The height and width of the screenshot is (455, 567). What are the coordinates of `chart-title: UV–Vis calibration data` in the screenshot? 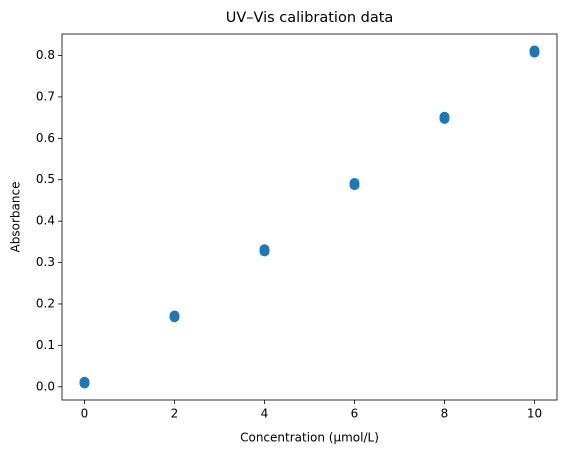 It's located at (310, 18).